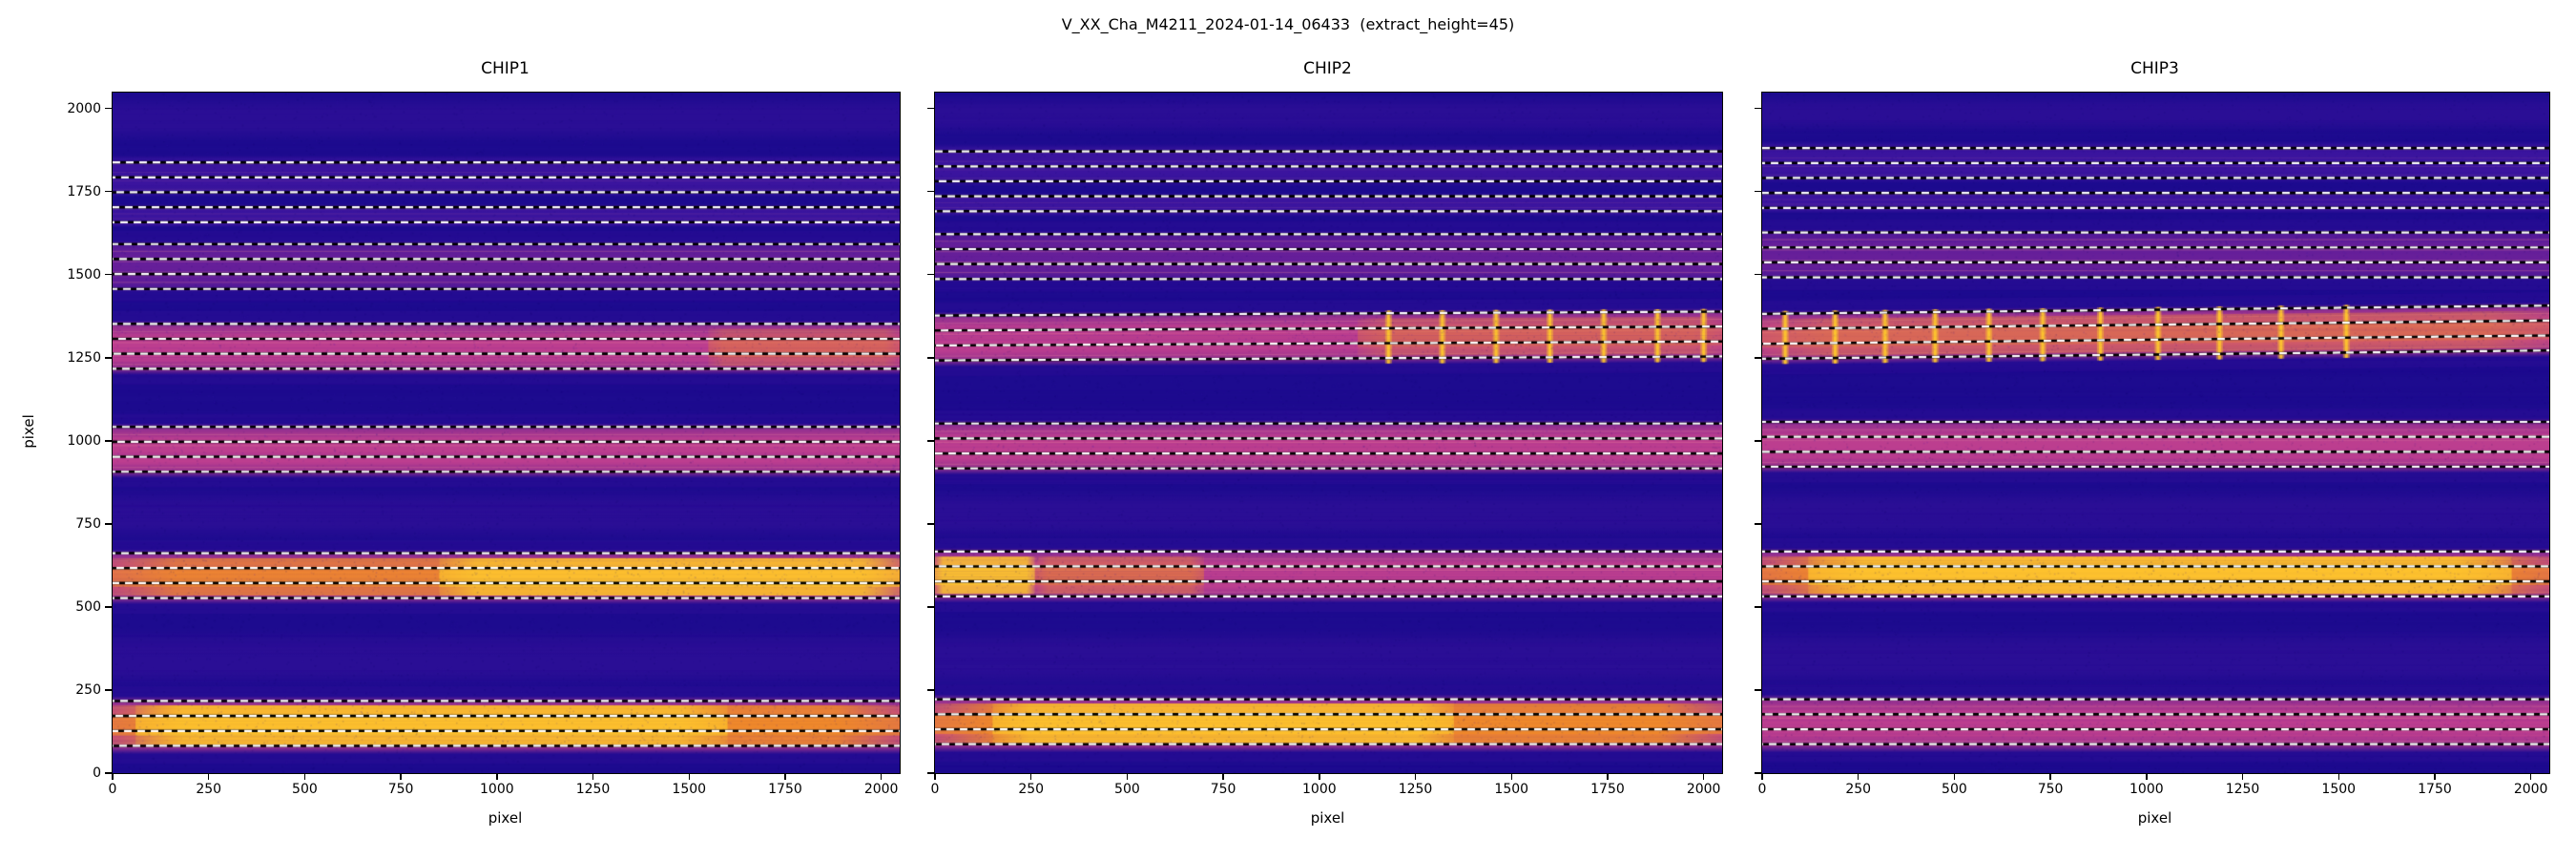  Describe the element at coordinates (84, 108) in the screenshot. I see `y-tick-label: 2000` at that location.